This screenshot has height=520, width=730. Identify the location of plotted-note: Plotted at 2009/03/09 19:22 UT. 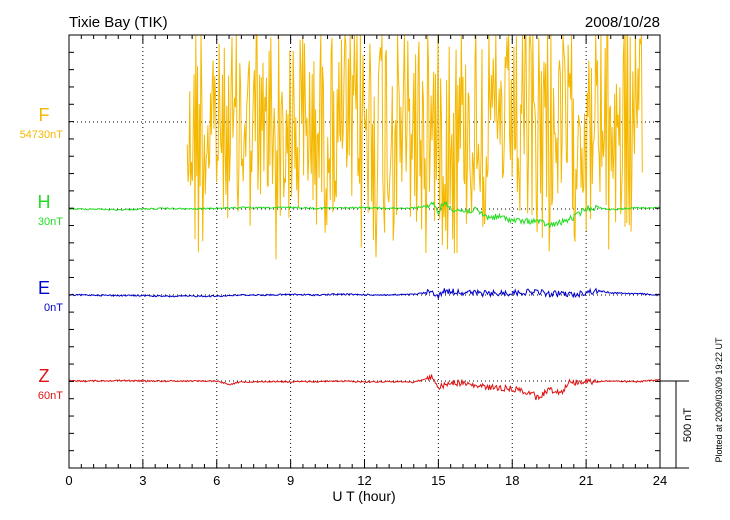
(719, 400).